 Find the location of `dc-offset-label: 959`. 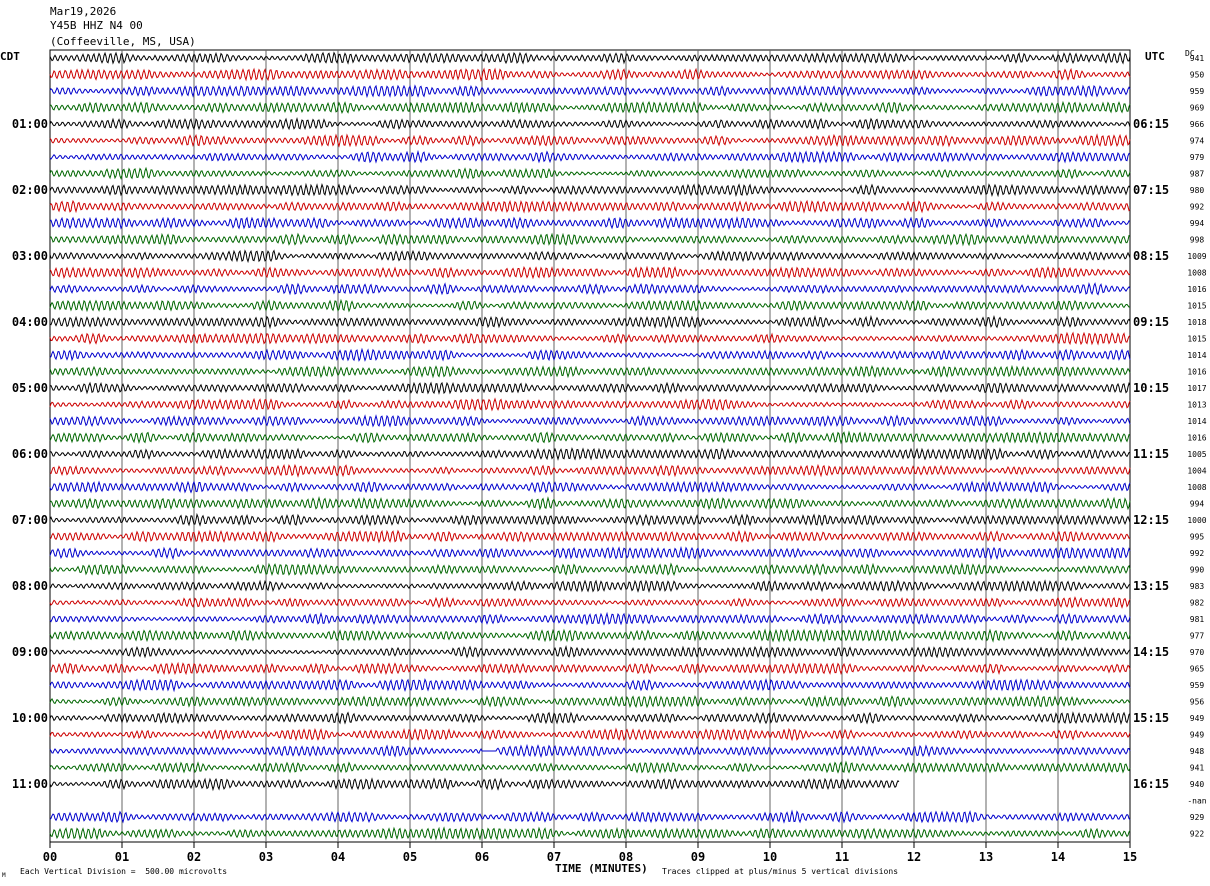

dc-offset-label: 959 is located at coordinates (1197, 91).